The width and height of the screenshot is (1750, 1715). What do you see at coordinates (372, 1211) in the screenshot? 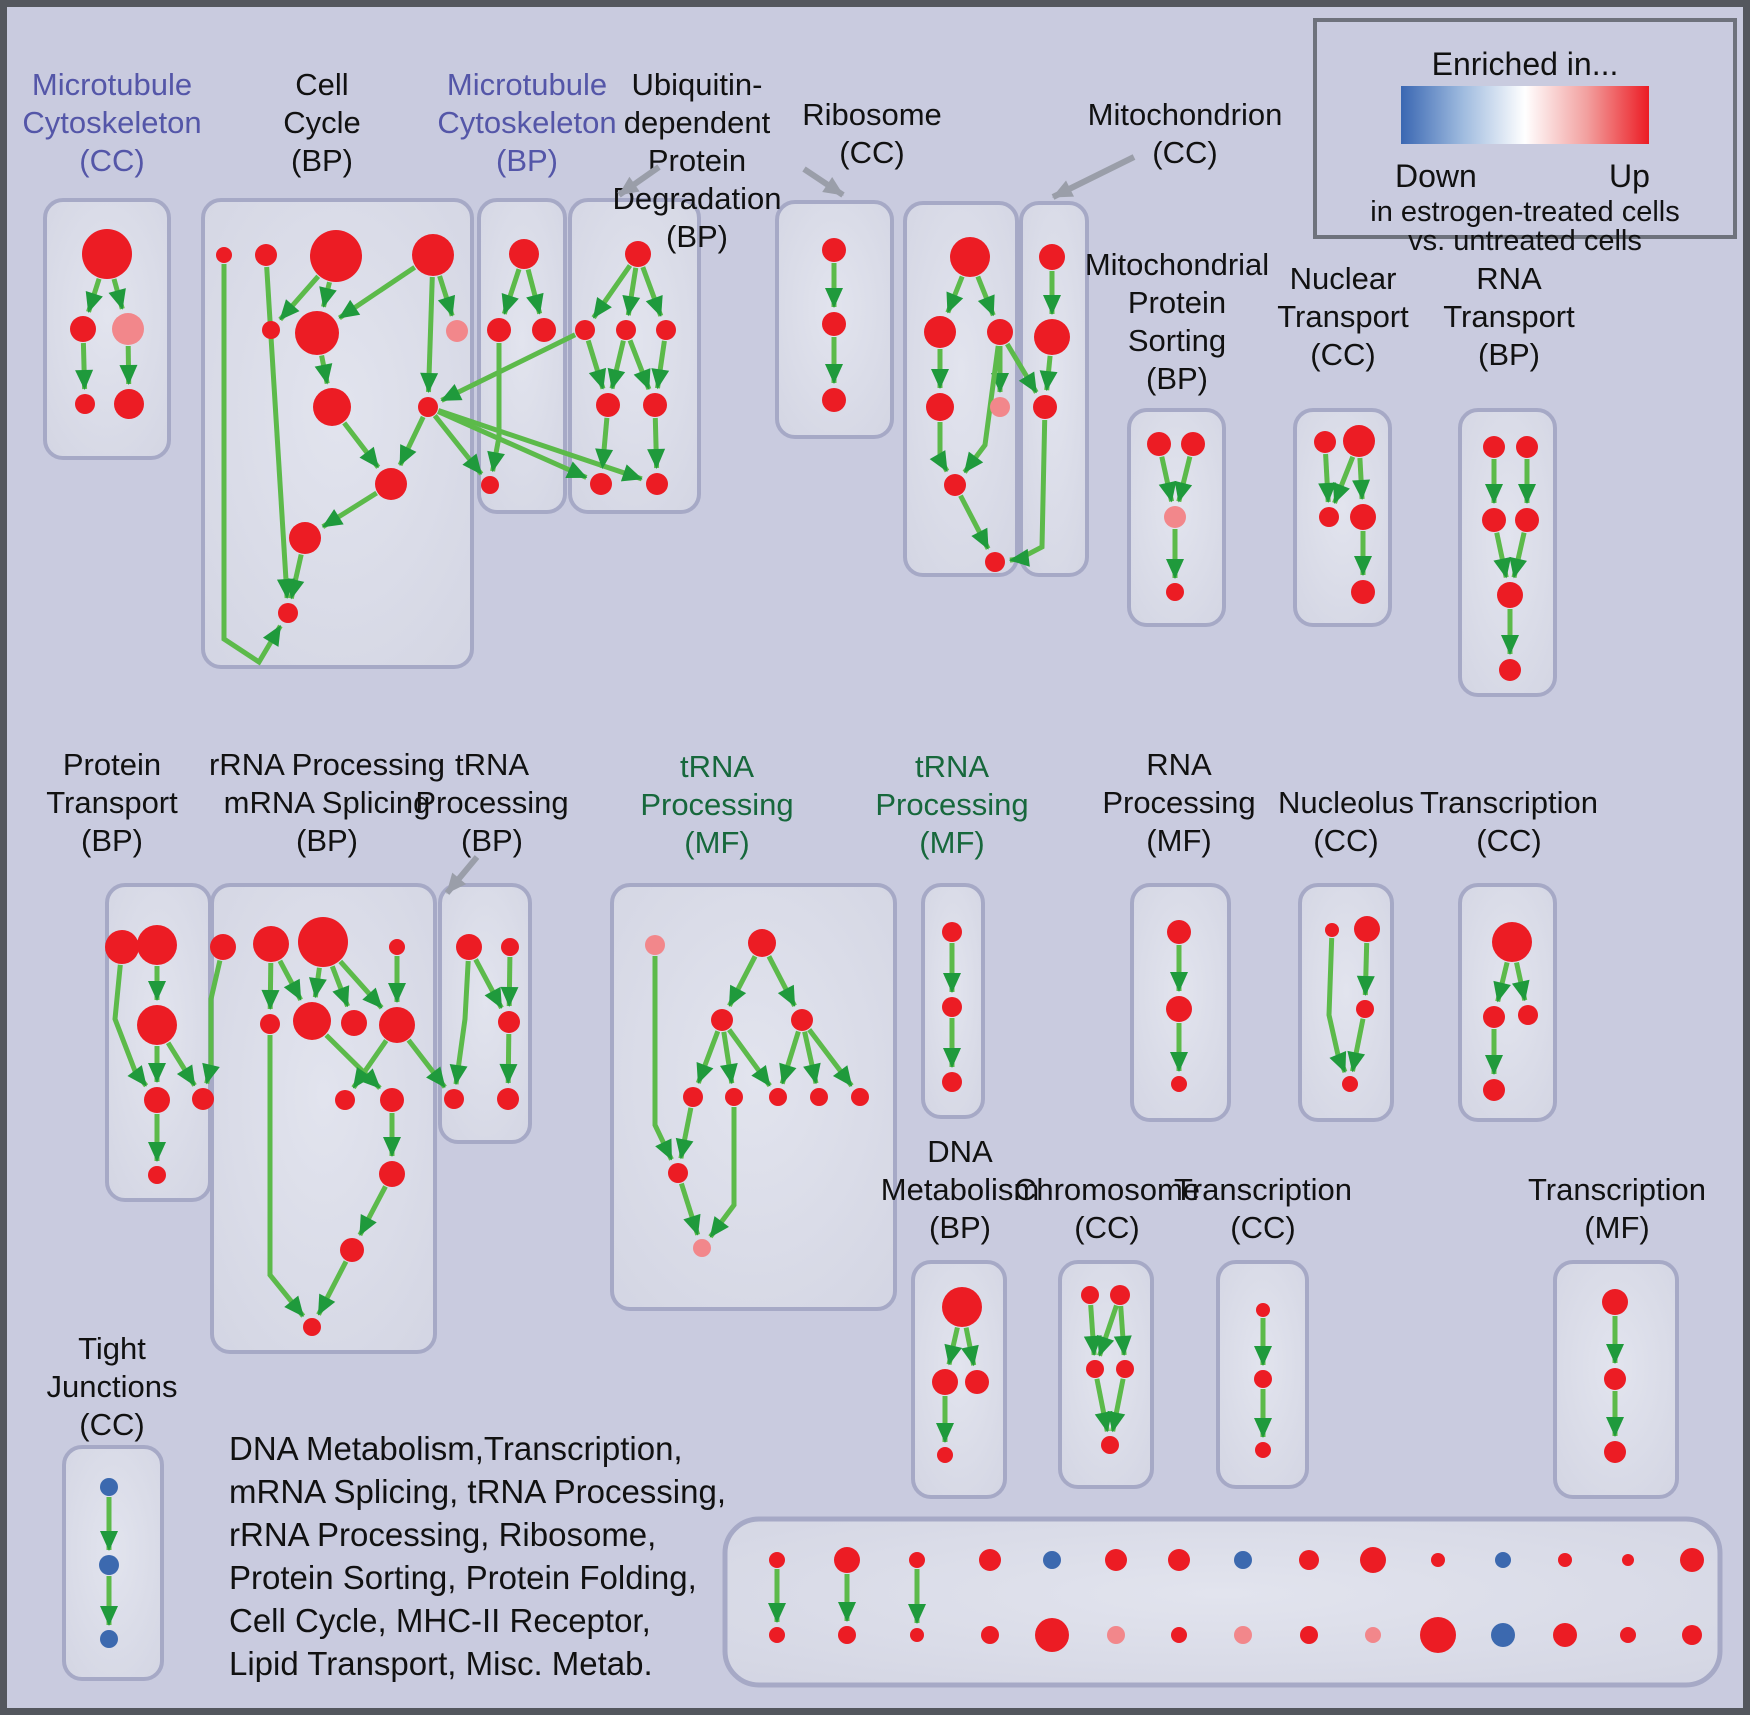
I see `edge-rr.m11-rr.m12` at bounding box center [372, 1211].